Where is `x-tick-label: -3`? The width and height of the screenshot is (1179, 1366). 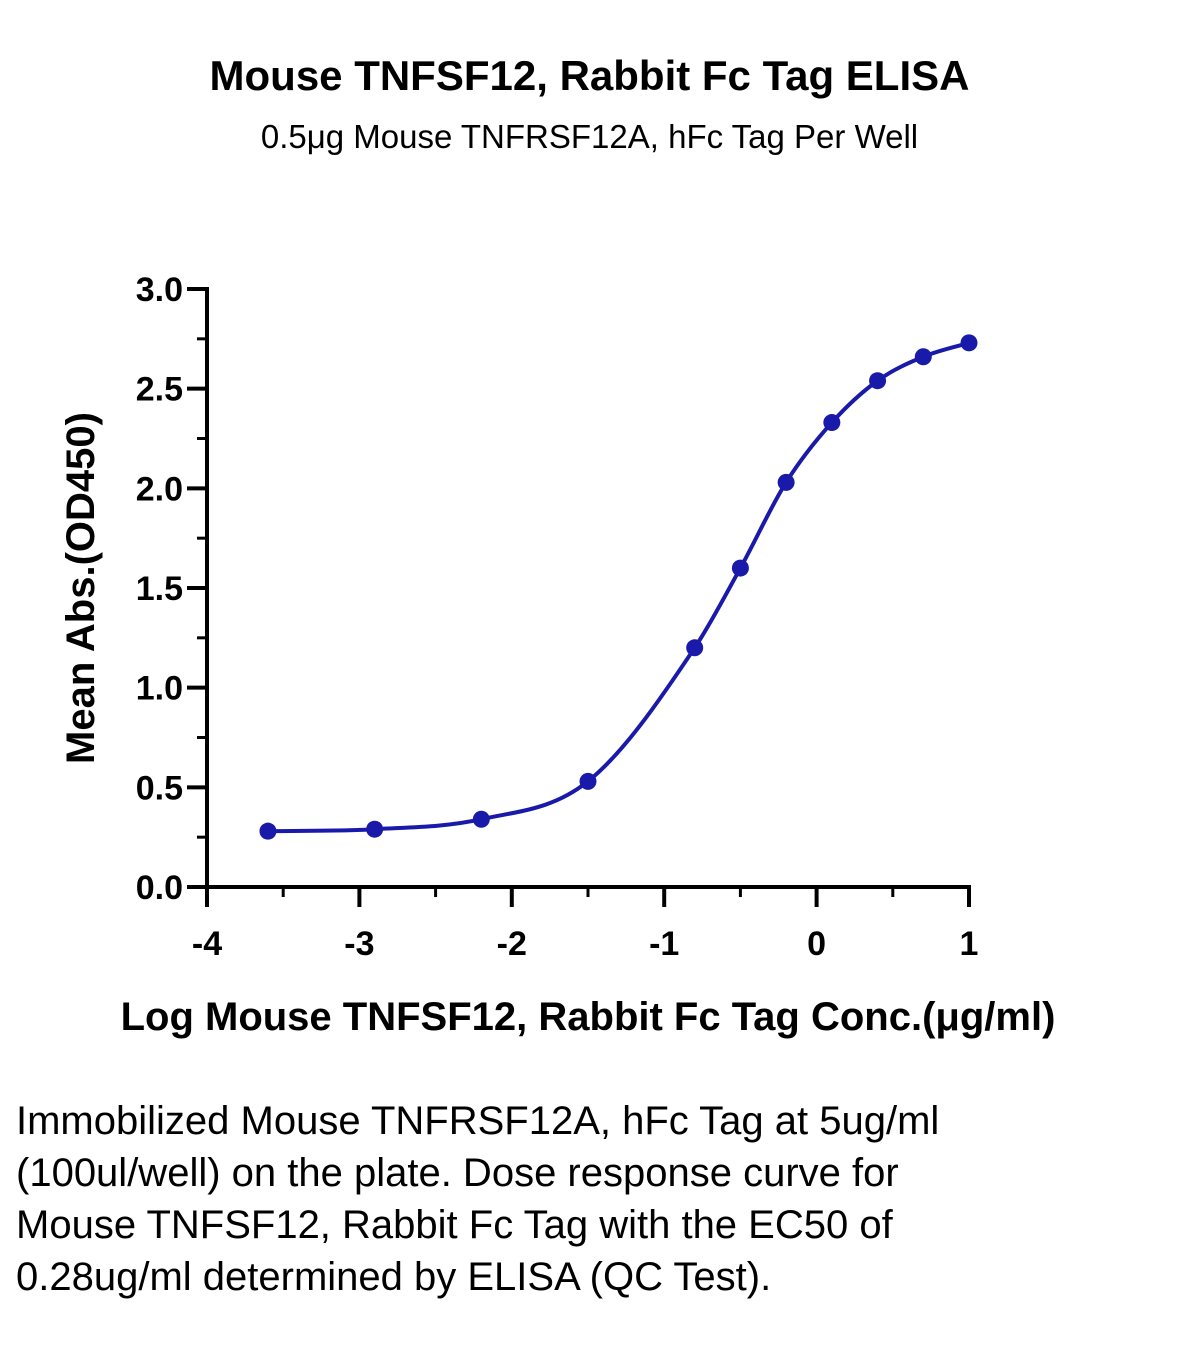
x-tick-label: -3 is located at coordinates (359, 944).